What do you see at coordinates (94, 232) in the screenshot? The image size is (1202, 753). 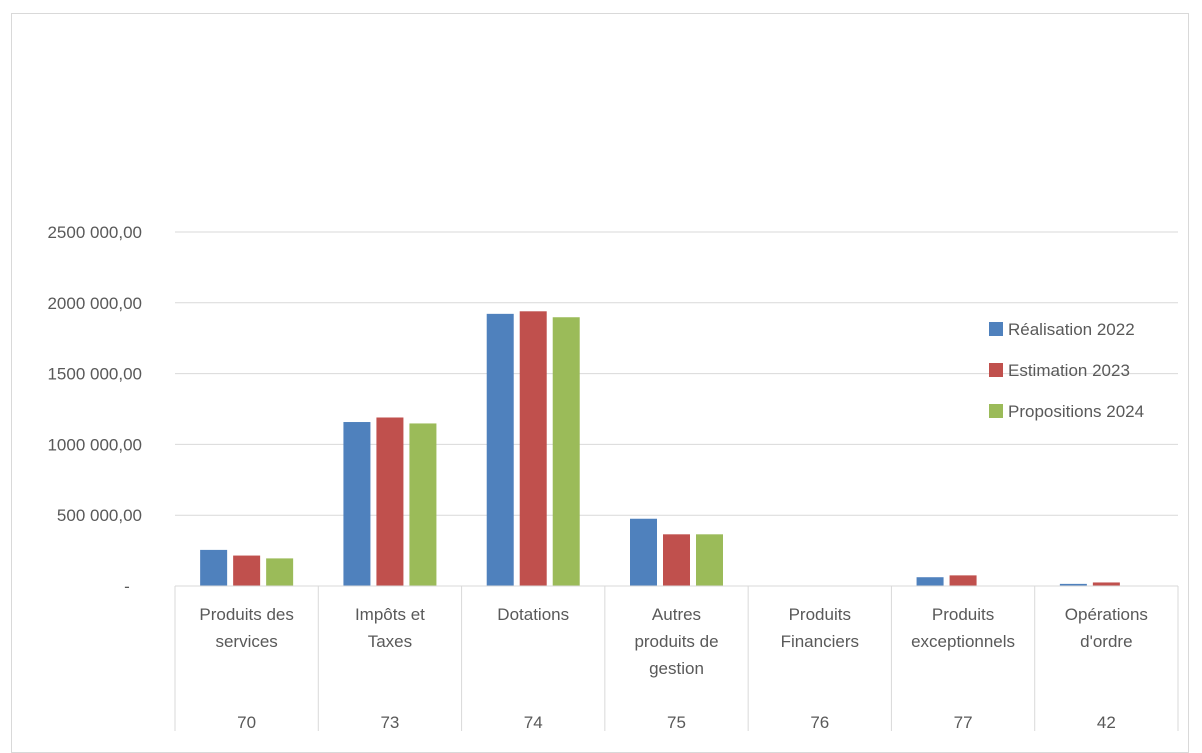 I see `y-tick-label: 2500 000,00` at bounding box center [94, 232].